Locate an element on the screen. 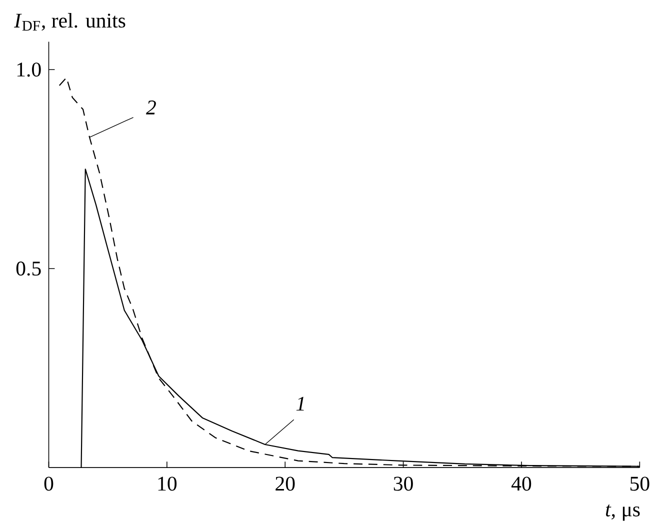  y-tick-label: 1.0 is located at coordinates (29, 69).